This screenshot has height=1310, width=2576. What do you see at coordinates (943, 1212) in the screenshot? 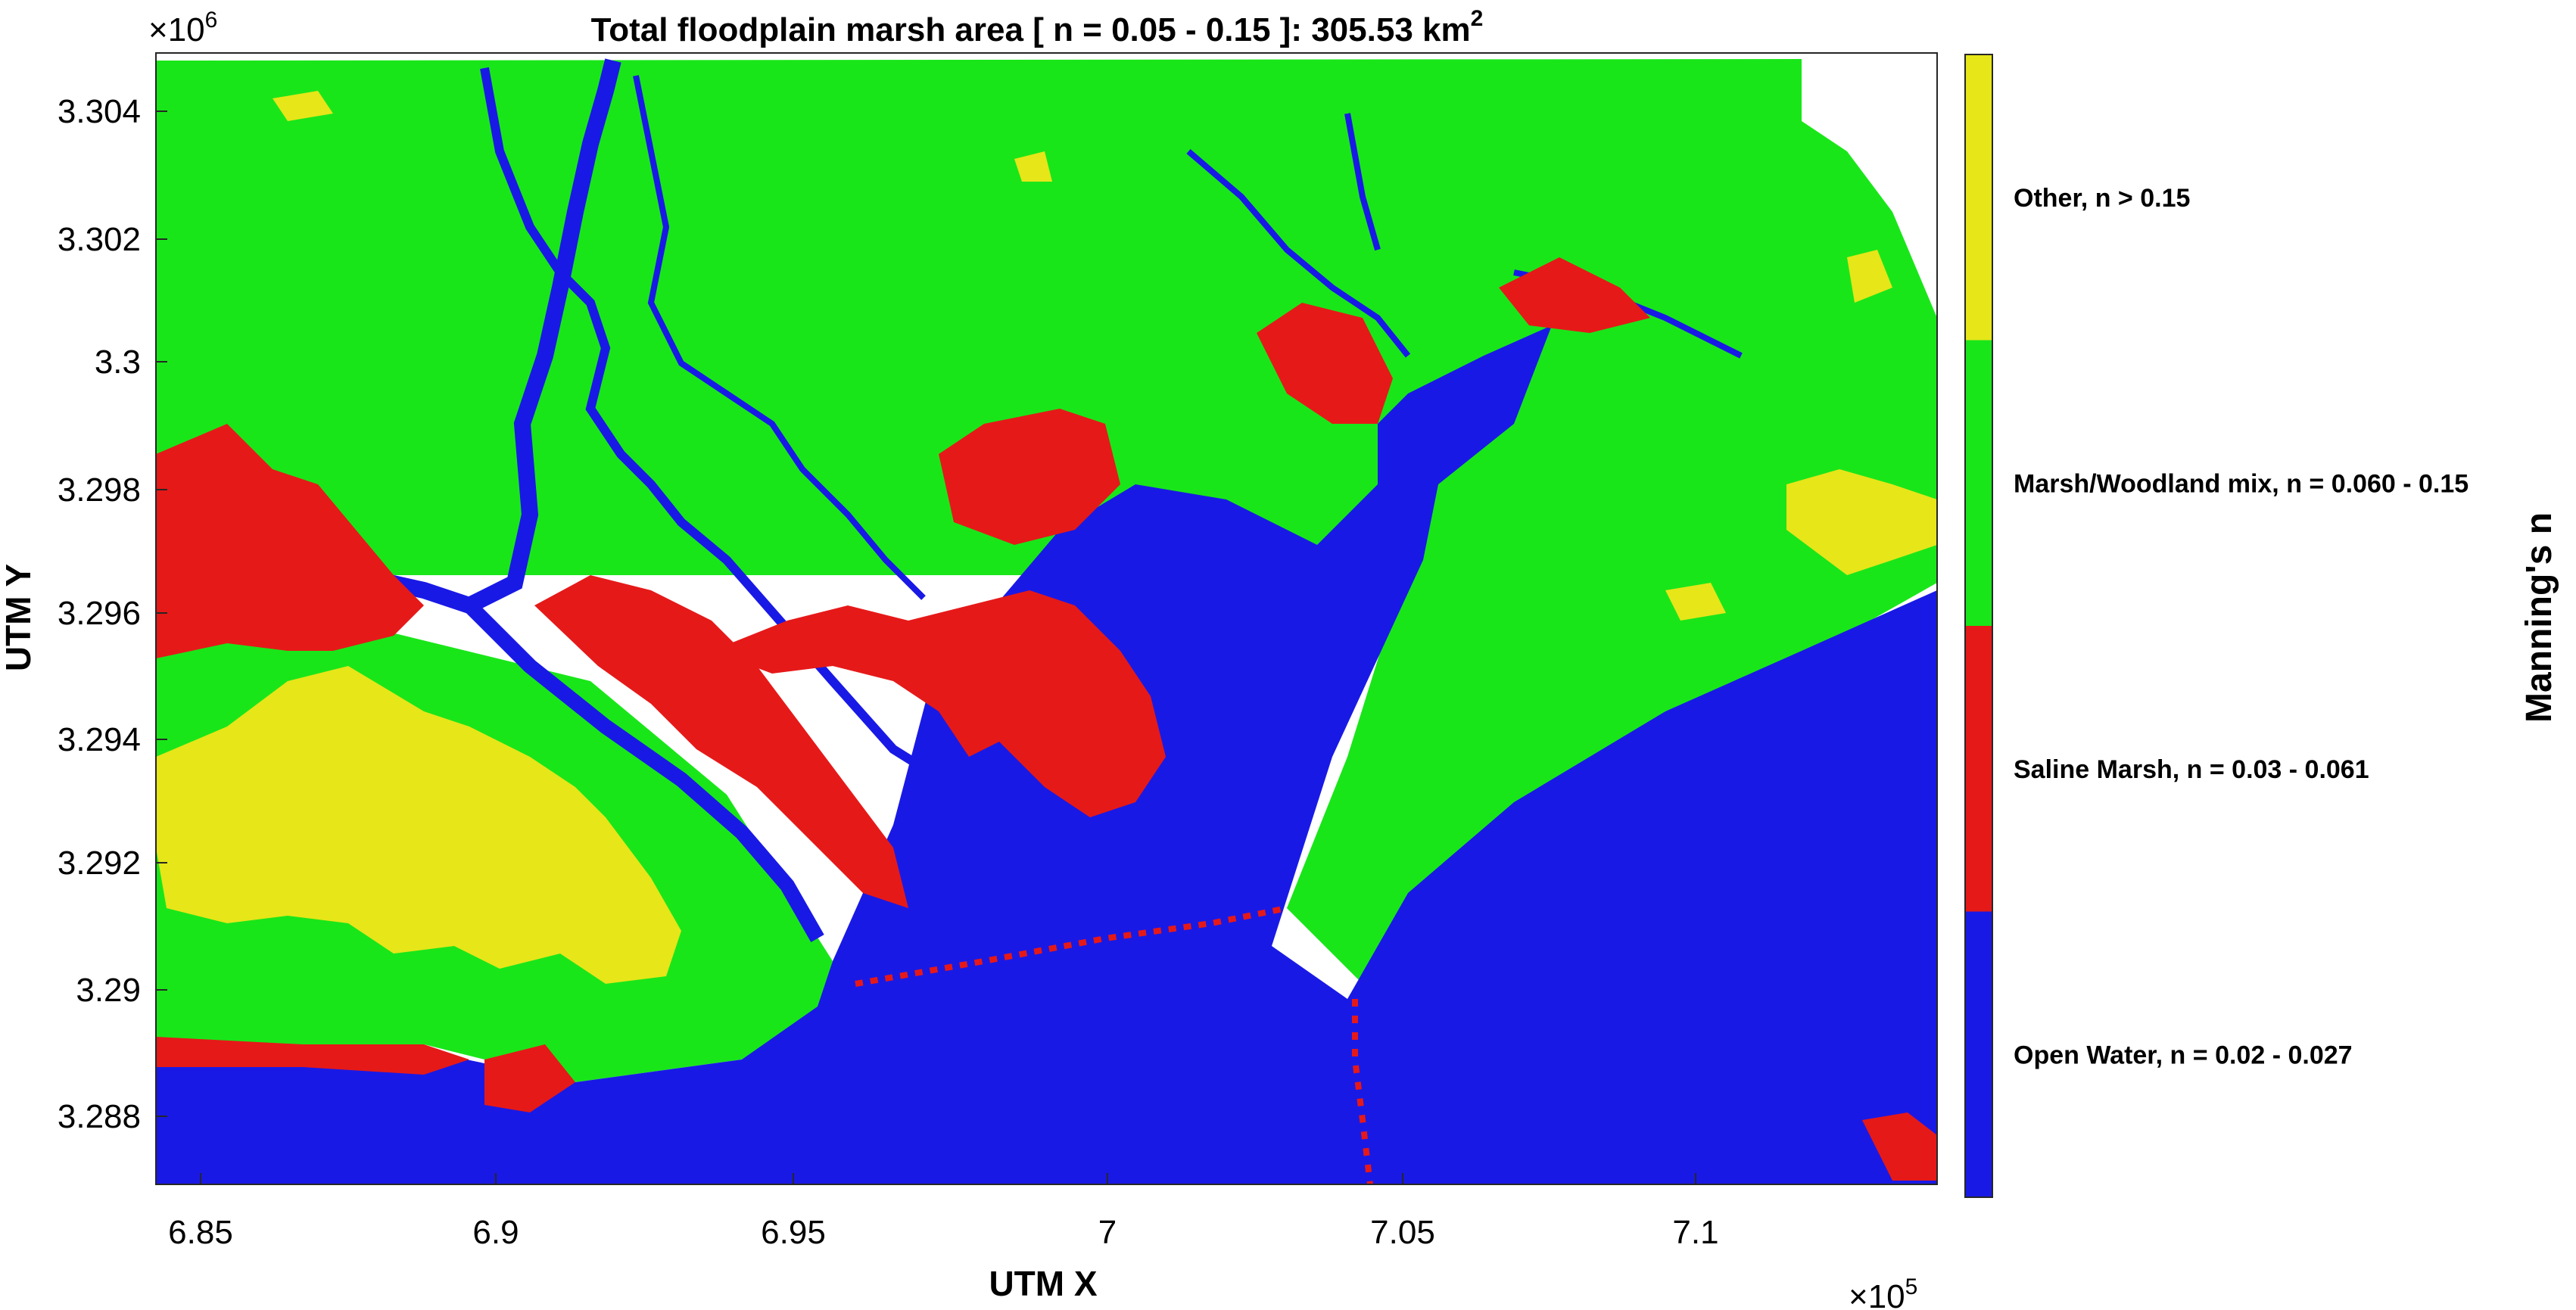
I see `x-axis-ticks: 6.85 6.9 6.95 7 7.05 7.1` at bounding box center [943, 1212].